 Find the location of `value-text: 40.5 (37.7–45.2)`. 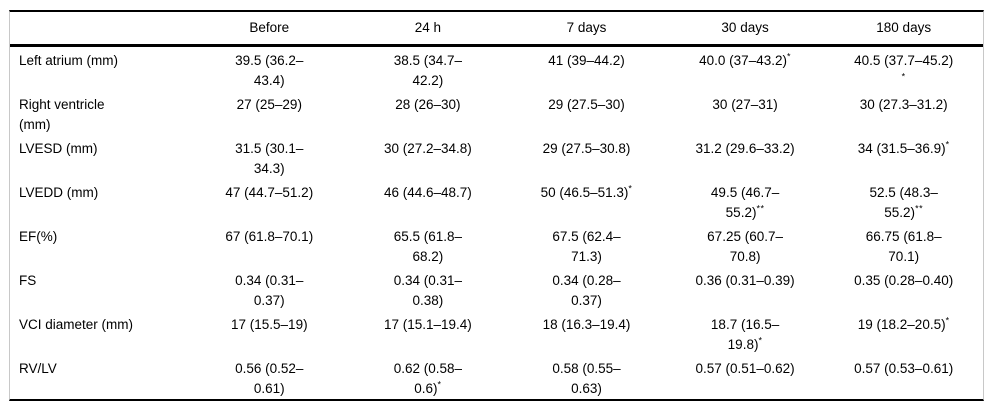

value-text: 40.5 (37.7–45.2) is located at coordinates (904, 60).